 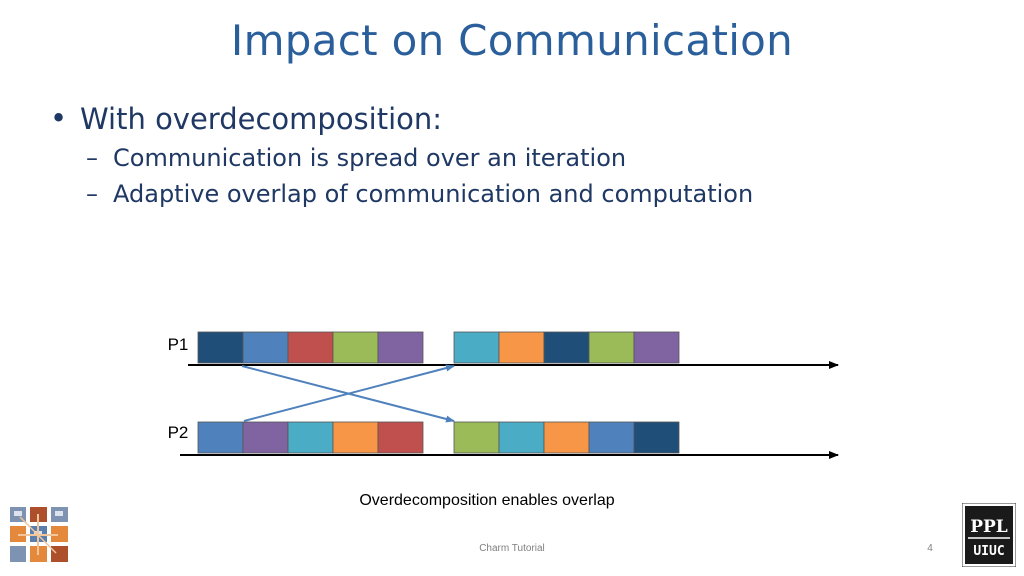 I want to click on processor-label-p2: P2, so click(x=178, y=432).